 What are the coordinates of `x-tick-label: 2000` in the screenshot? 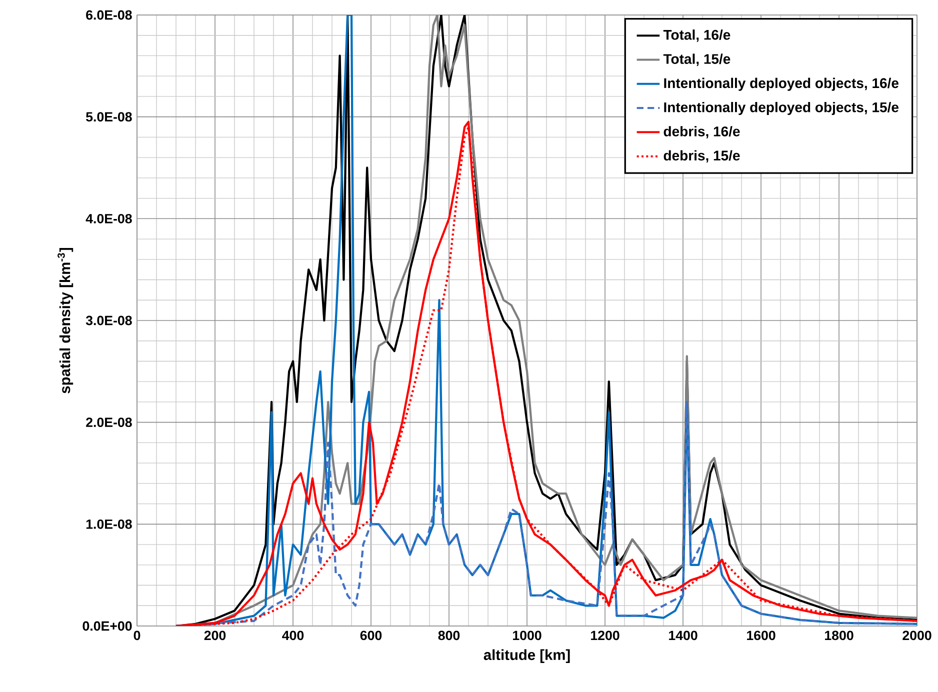 It's located at (917, 635).